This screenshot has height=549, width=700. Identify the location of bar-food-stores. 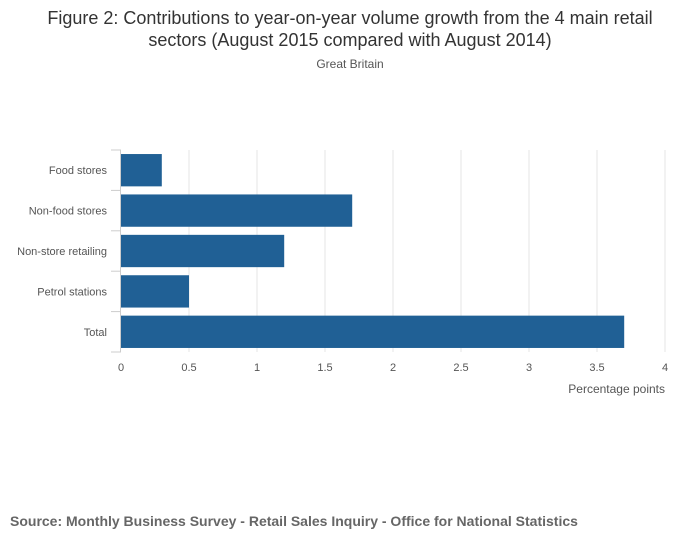
(141, 170).